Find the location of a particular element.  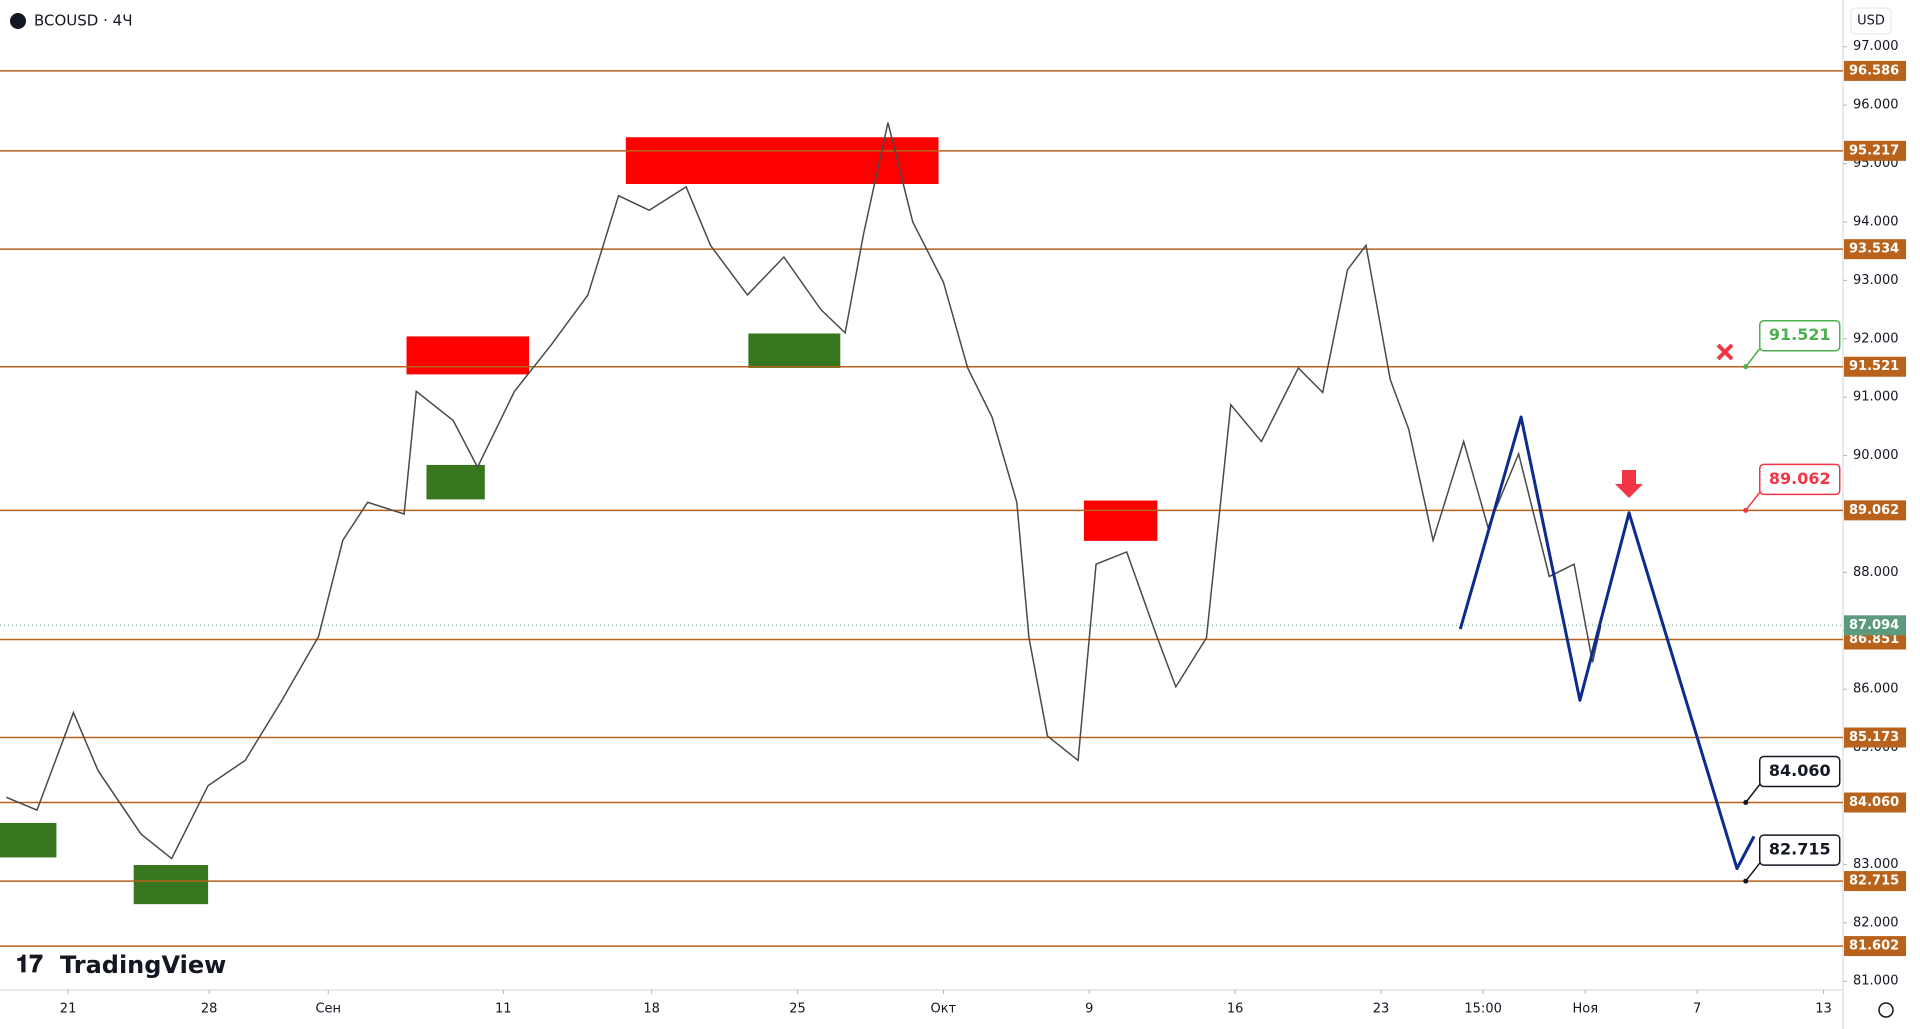

logo-text: TradingView is located at coordinates (143, 965).